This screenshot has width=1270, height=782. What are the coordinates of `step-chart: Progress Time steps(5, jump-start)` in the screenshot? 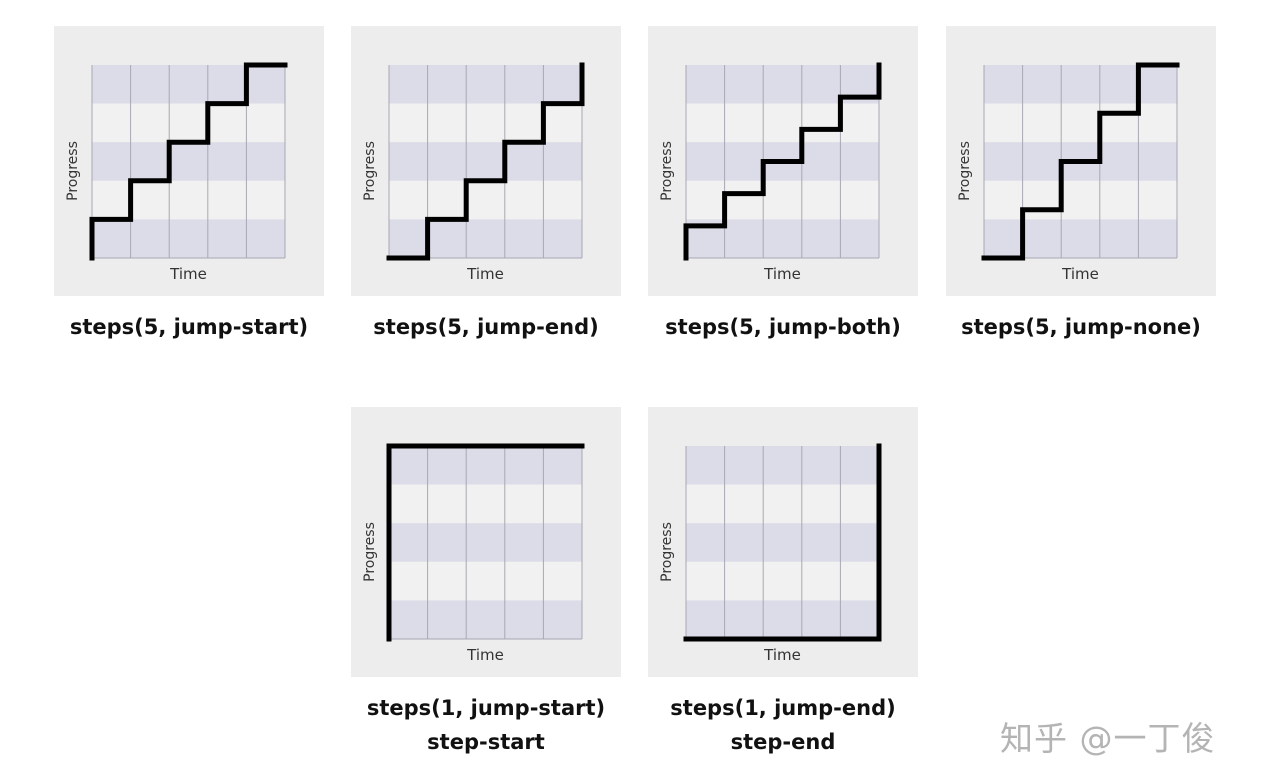 It's located at (189, 185).